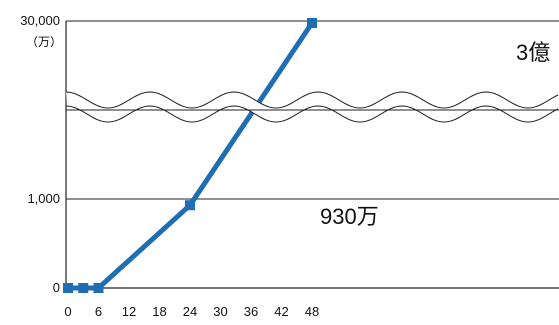  I want to click on x-tick-label: 42, so click(281, 311).